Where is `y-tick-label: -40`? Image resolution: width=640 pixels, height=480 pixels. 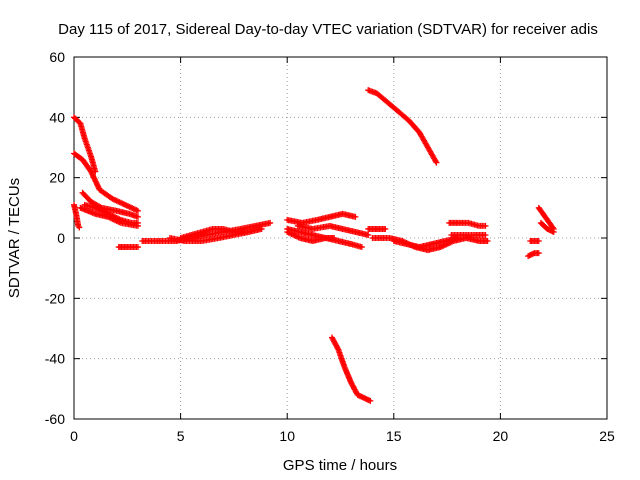
y-tick-label: -40 is located at coordinates (55, 359).